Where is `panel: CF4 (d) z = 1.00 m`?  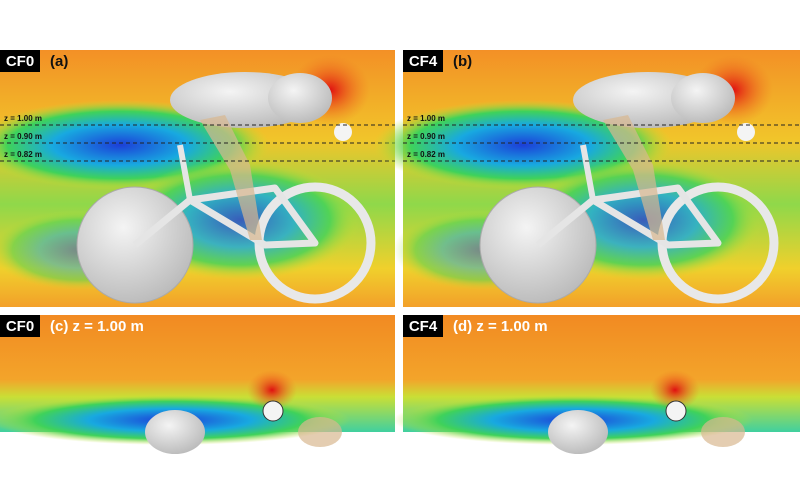
panel: CF4 (d) z = 1.00 m is located at coordinates (596, 384).